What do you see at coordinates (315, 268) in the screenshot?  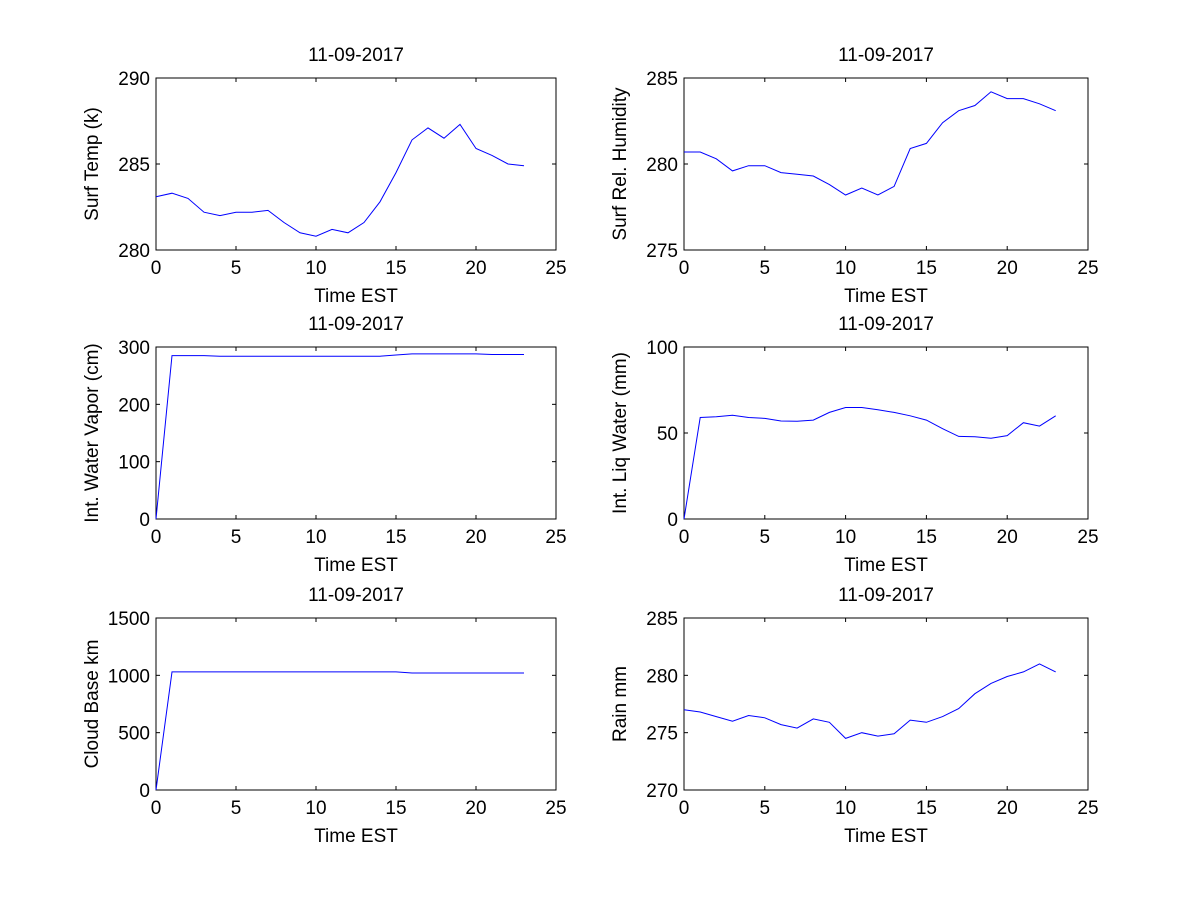 I see `chart-1-xtick-label: 10` at bounding box center [315, 268].